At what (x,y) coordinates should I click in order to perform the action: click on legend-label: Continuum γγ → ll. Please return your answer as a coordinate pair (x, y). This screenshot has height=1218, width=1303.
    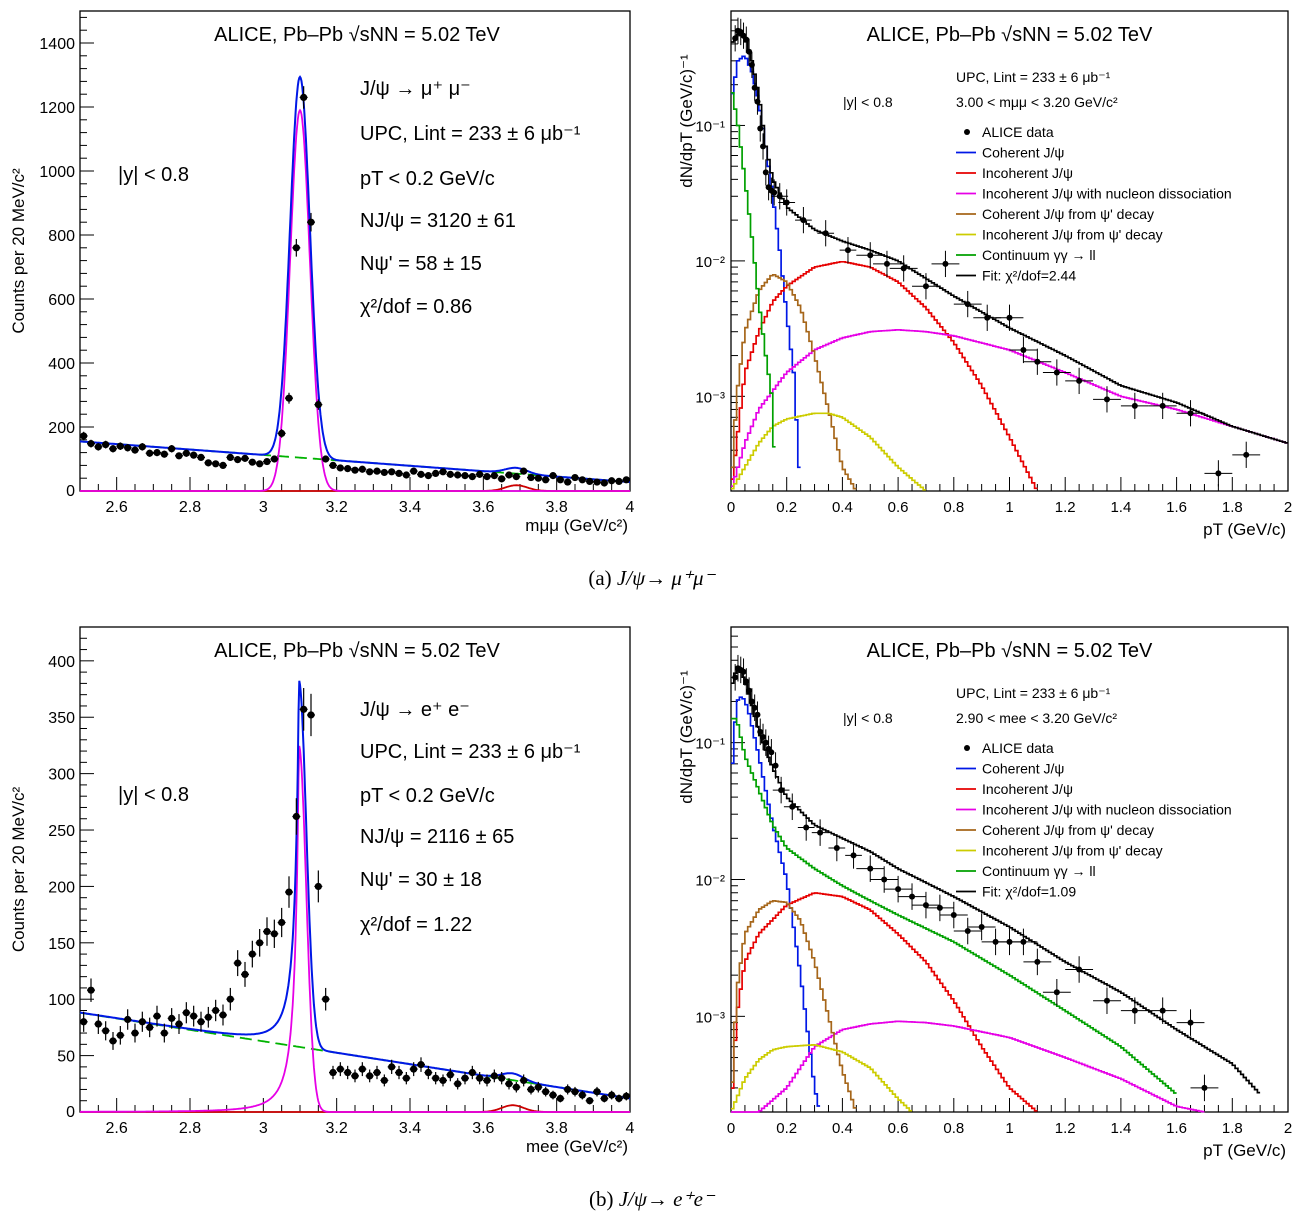
    Looking at the image, I should click on (1039, 871).